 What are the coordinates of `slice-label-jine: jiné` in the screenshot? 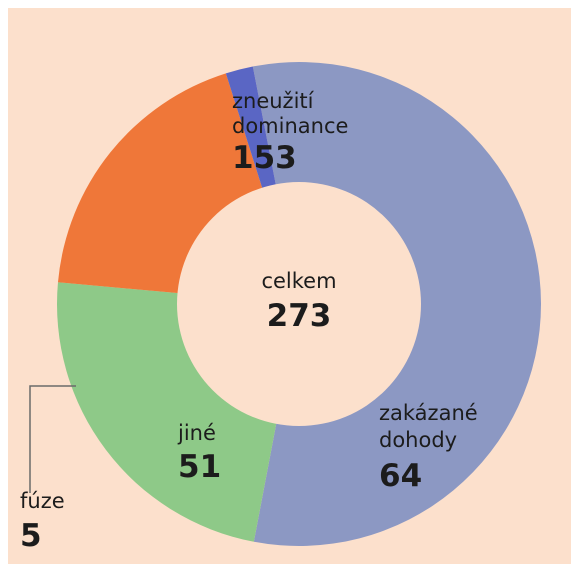 It's located at (196, 433).